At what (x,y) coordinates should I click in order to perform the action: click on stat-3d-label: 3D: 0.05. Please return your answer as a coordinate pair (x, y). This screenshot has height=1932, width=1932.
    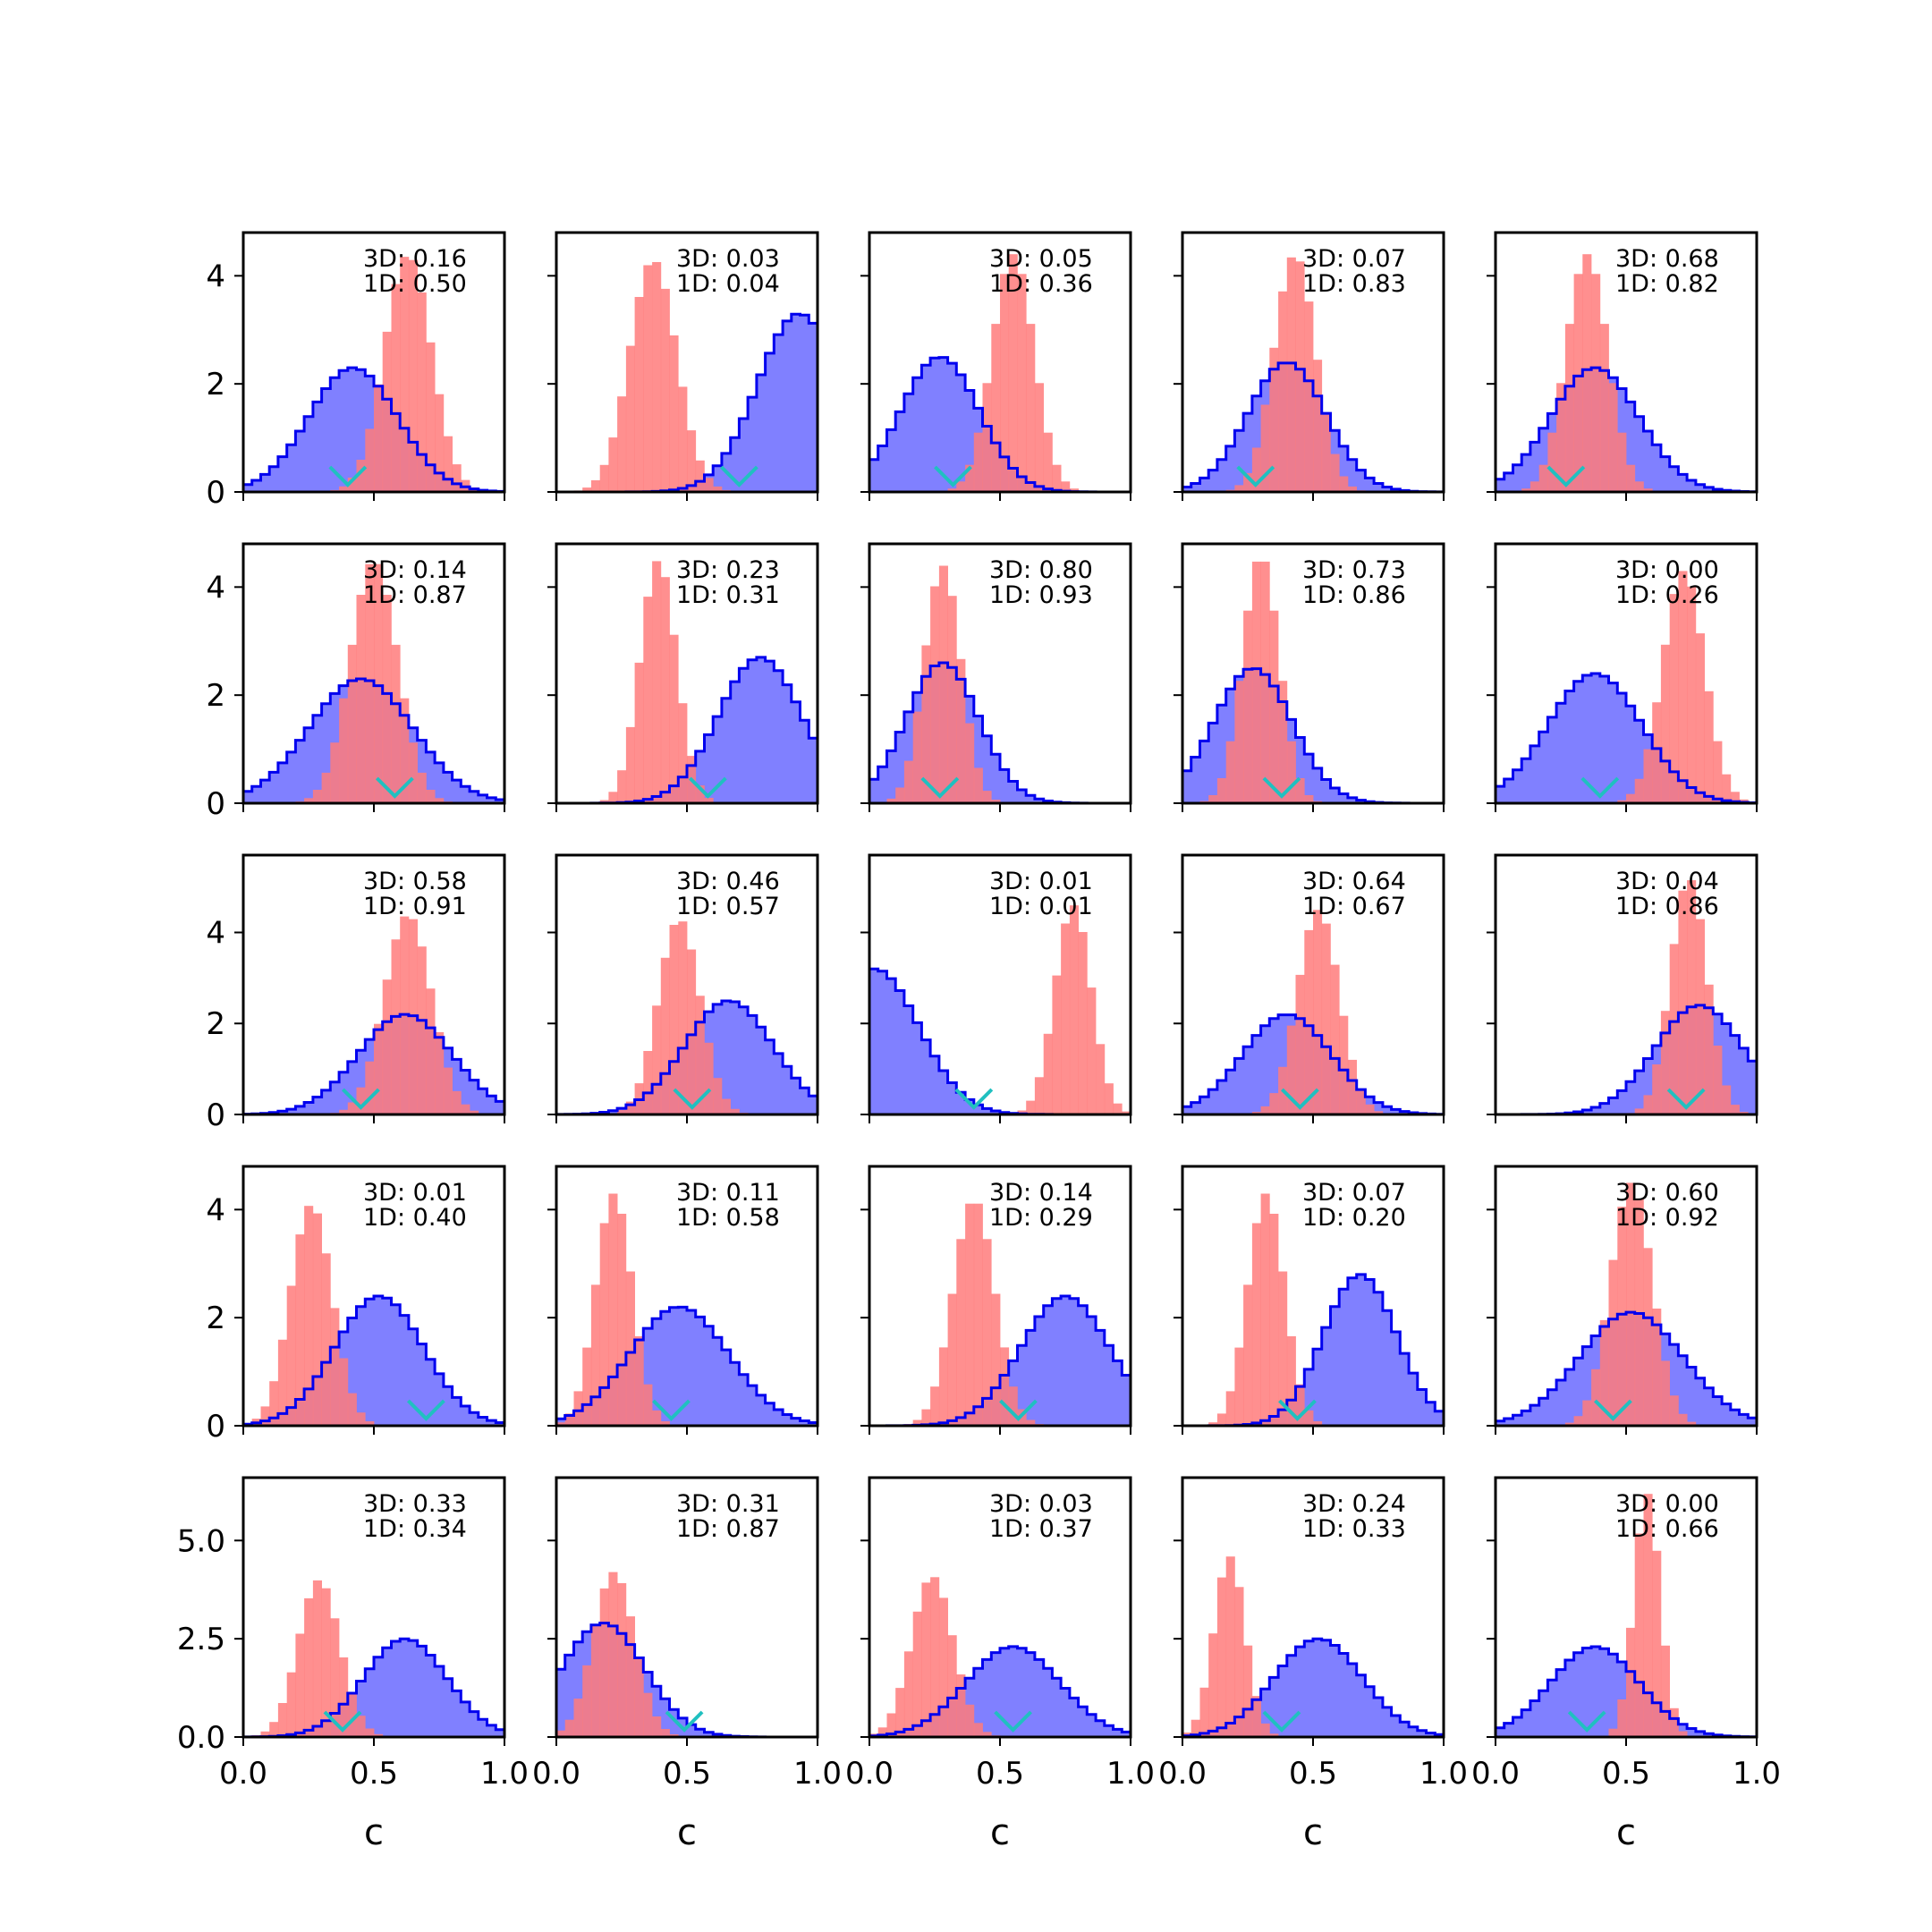
    Looking at the image, I should click on (1041, 259).